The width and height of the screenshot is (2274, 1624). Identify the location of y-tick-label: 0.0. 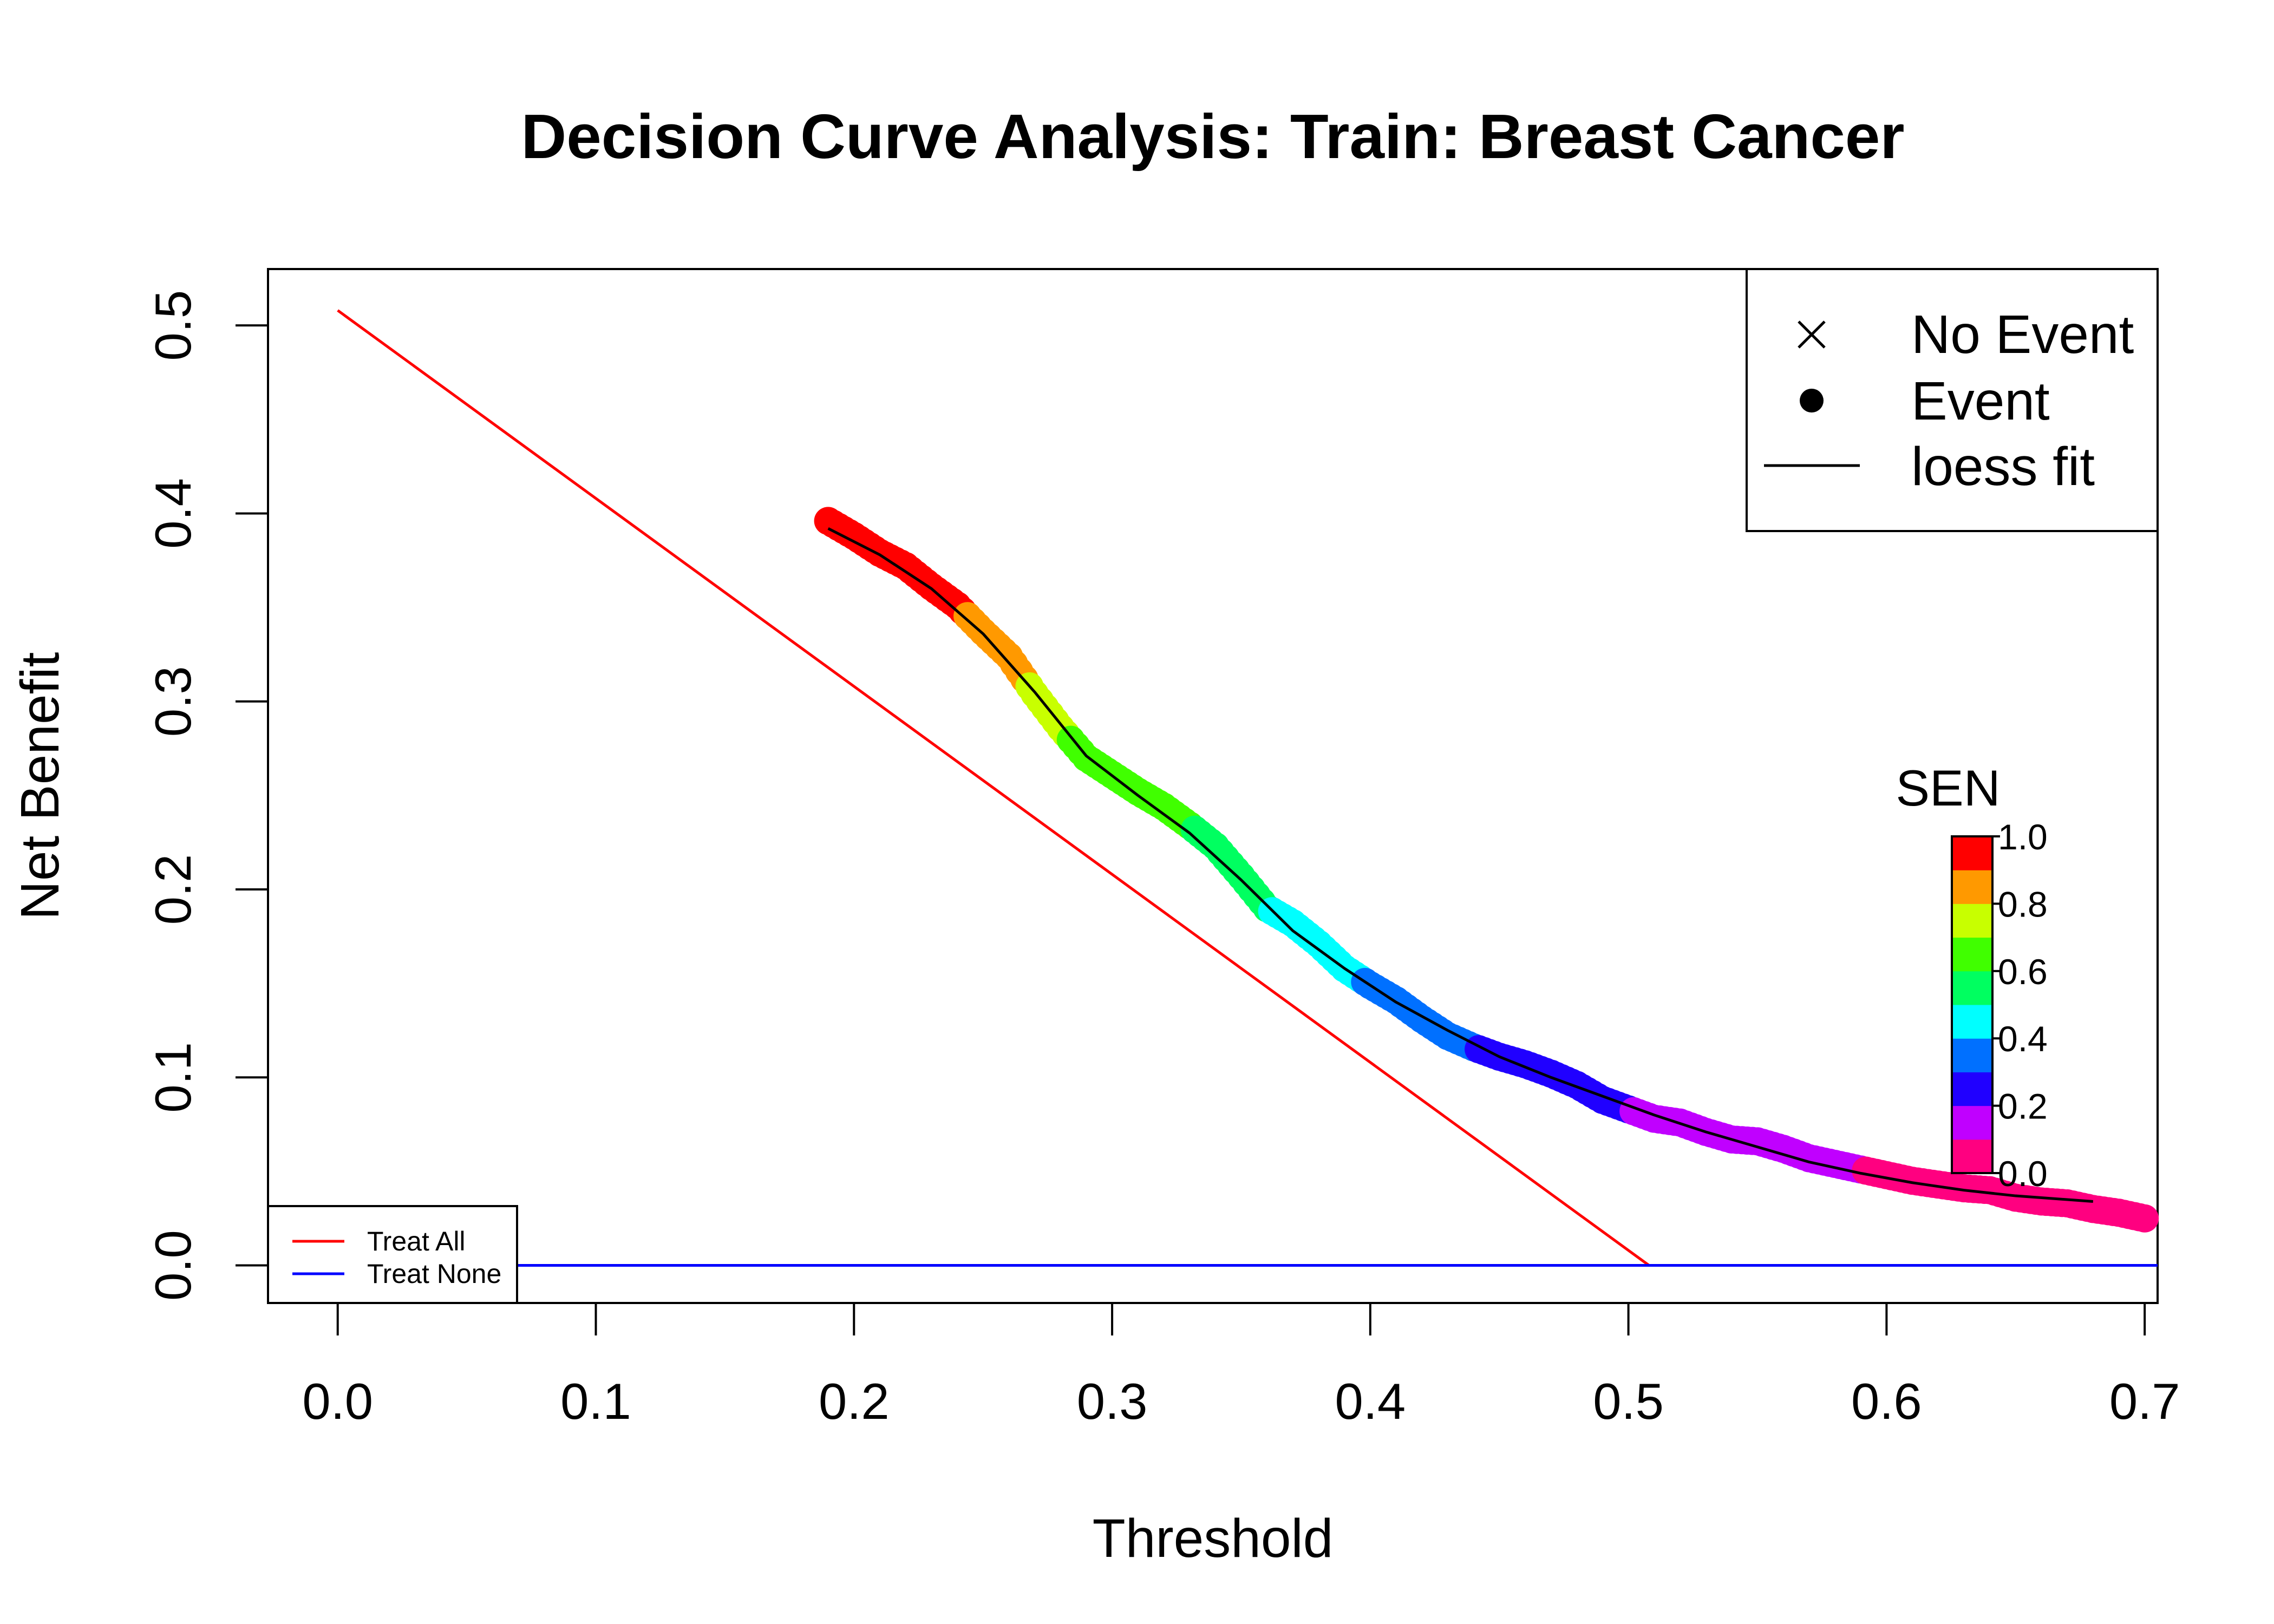
(173, 1265).